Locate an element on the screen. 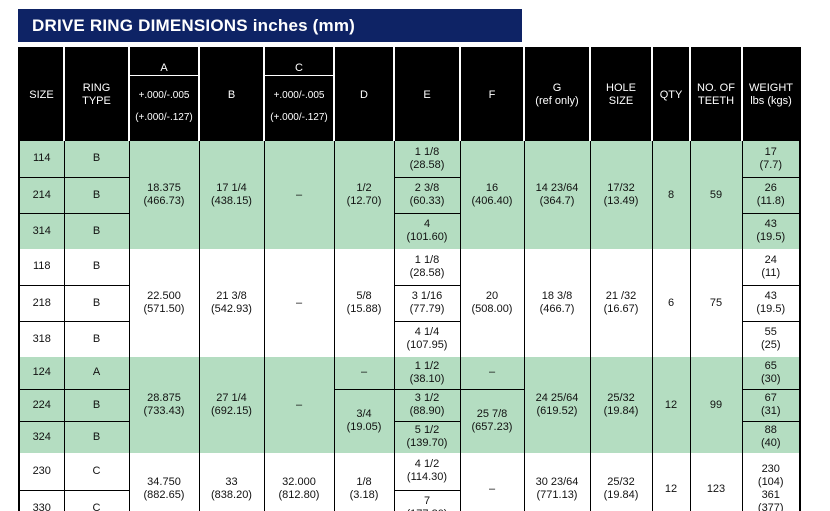 The width and height of the screenshot is (830, 511). header-d: D is located at coordinates (363, 94).